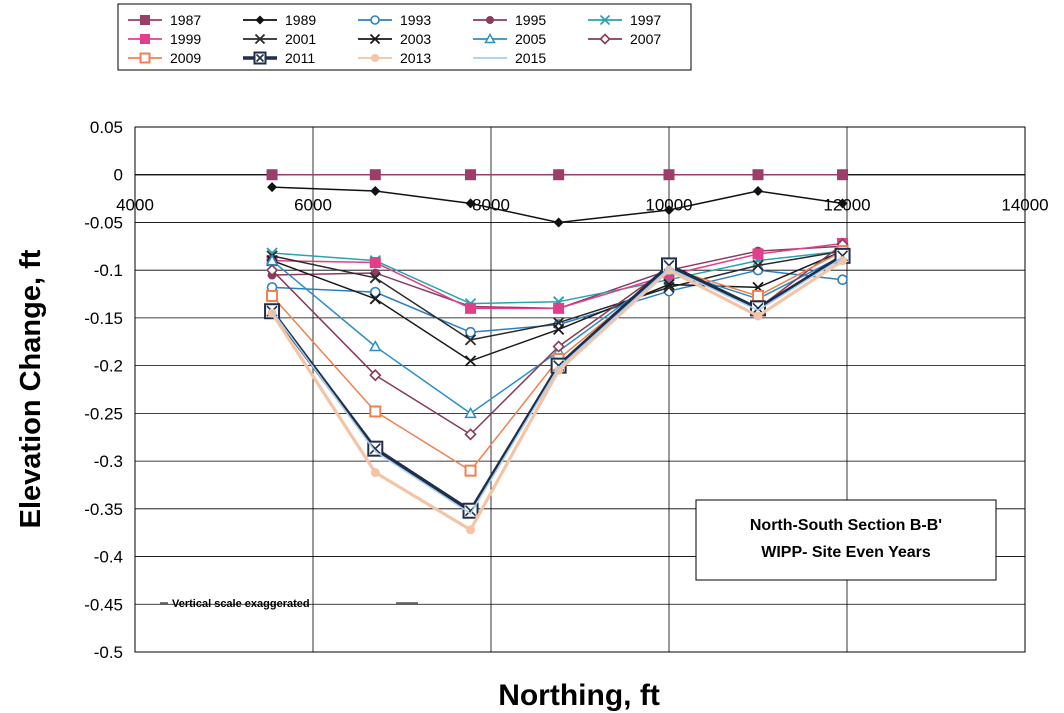 This screenshot has width=1064, height=713. What do you see at coordinates (530, 39) in the screenshot?
I see `legend-label-2005: 2005` at bounding box center [530, 39].